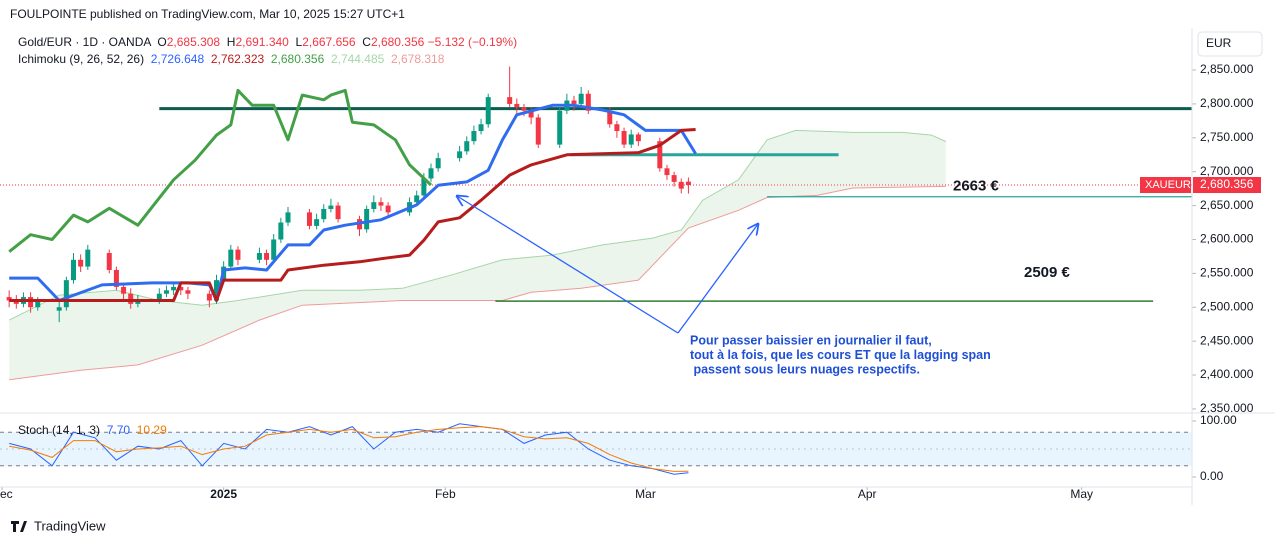 This screenshot has height=545, width=1275. I want to click on indicator-value: 2,744.485, so click(357, 59).